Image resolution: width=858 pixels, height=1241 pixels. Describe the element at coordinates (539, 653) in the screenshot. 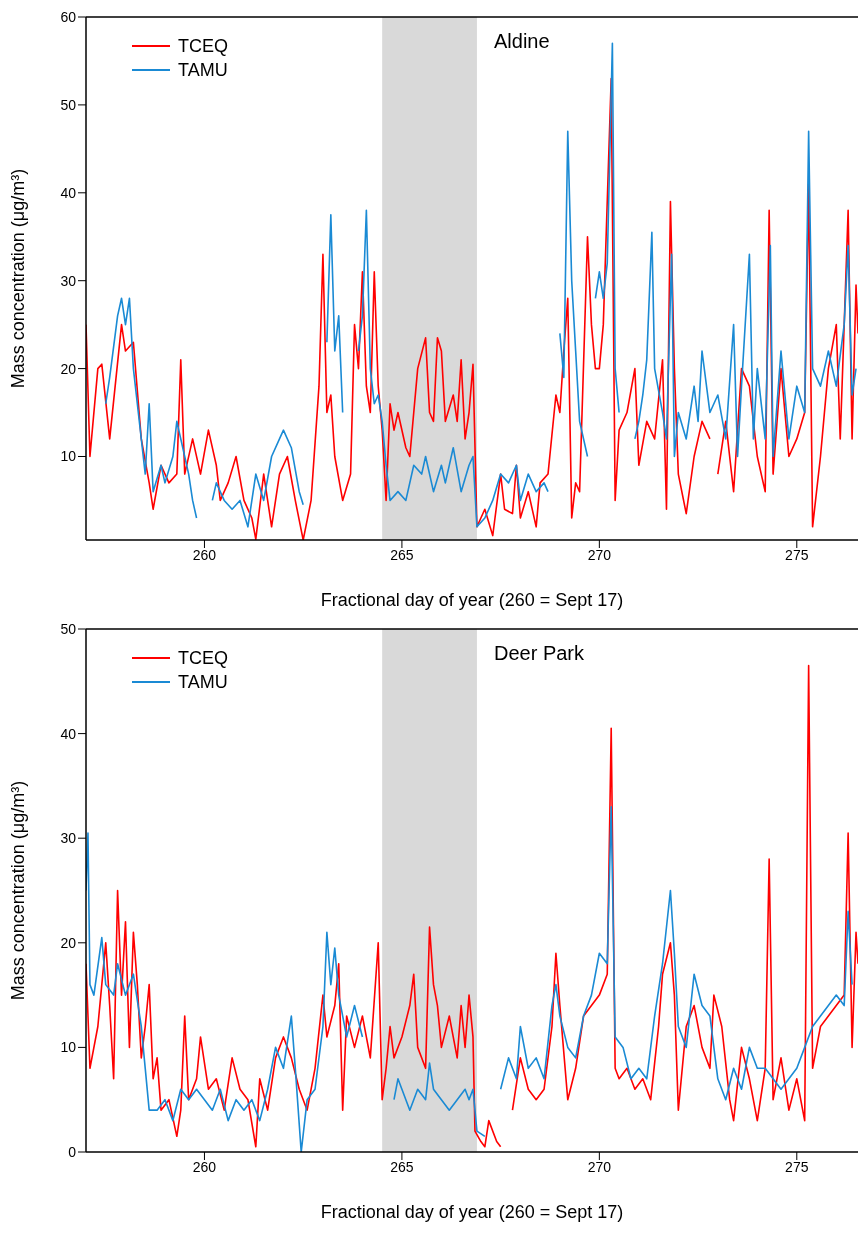

I see `annotation: Deer Park` at that location.